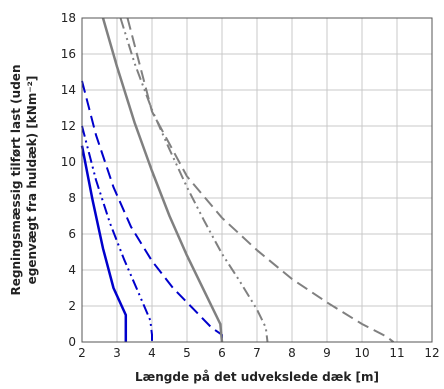 Image resolution: width=444 pixels, height=389 pixels. Describe the element at coordinates (16, 180) in the screenshot. I see `y-axis-title-line-1: Regningsmæssig tilført last (uden` at that location.